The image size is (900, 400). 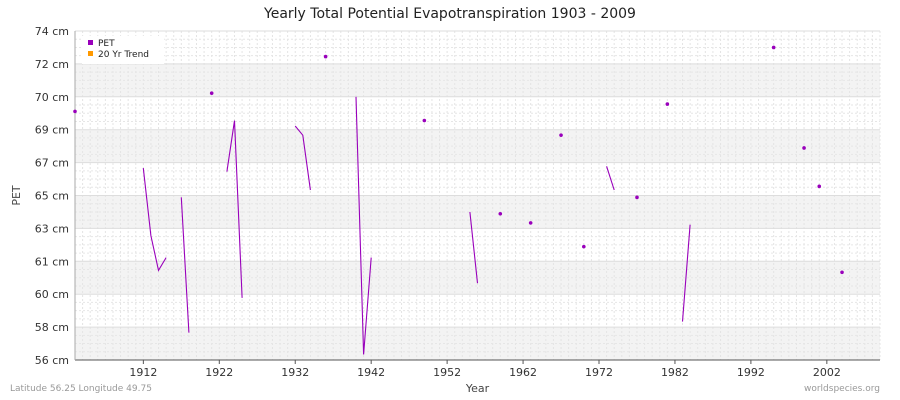 What do you see at coordinates (827, 372) in the screenshot?
I see `x-tick-label: 2002` at bounding box center [827, 372].